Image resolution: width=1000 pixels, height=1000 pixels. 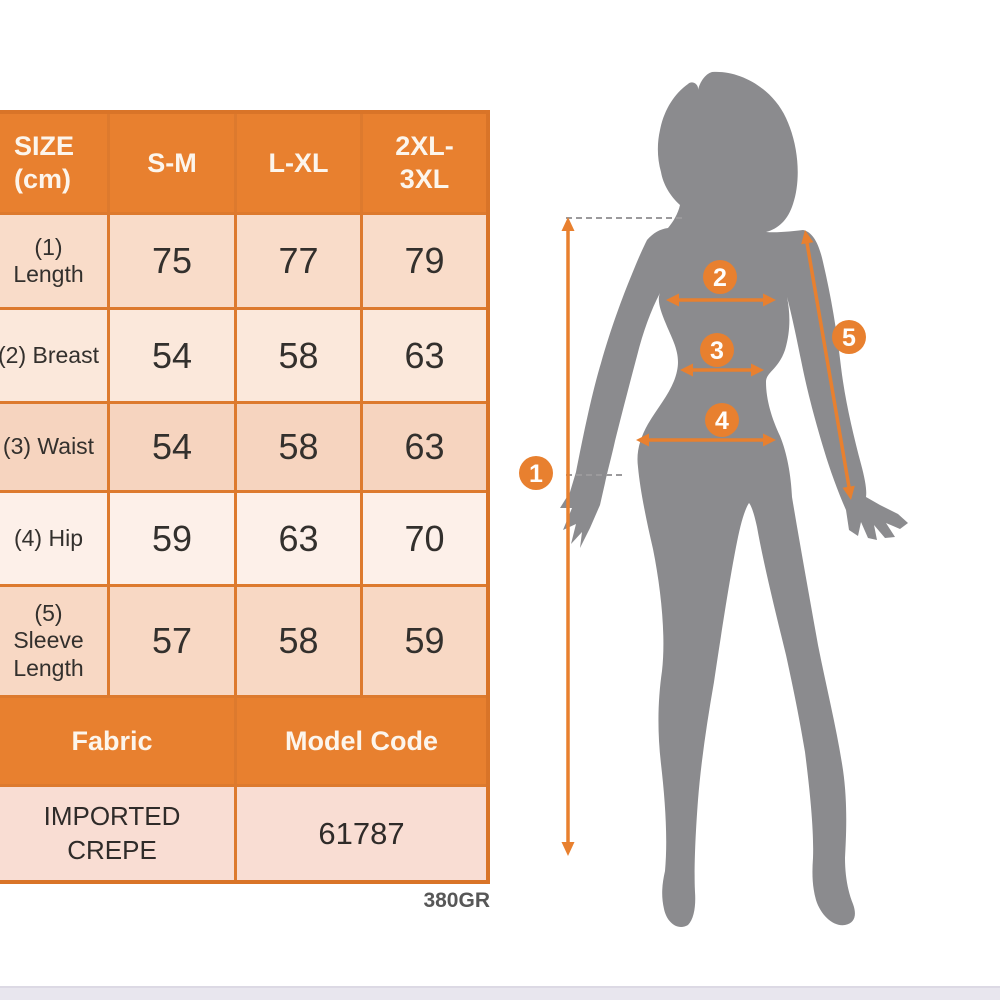 What do you see at coordinates (424, 163) in the screenshot?
I see `header-col-2xl-3xl: 2XL- 3XL` at bounding box center [424, 163].